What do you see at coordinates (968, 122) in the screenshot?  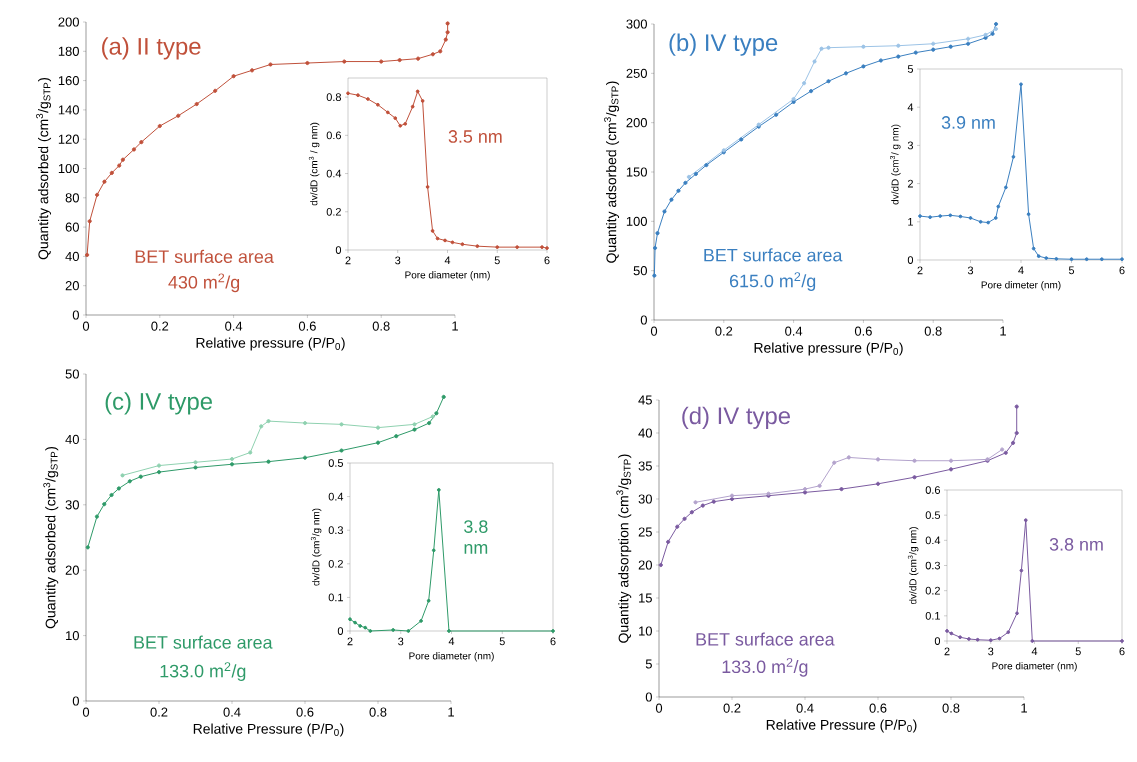 I see `annotation: 3.9 nm` at bounding box center [968, 122].